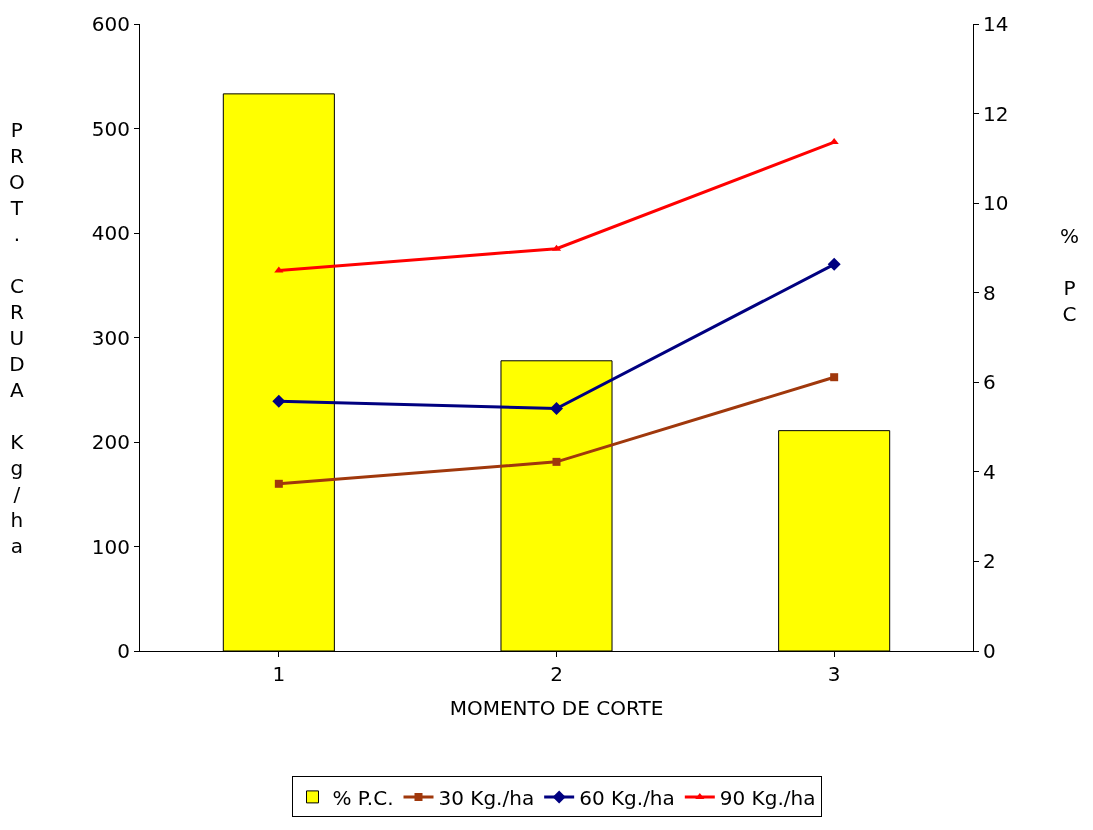  I want to click on y-tick-label: 600, so click(110, 24).